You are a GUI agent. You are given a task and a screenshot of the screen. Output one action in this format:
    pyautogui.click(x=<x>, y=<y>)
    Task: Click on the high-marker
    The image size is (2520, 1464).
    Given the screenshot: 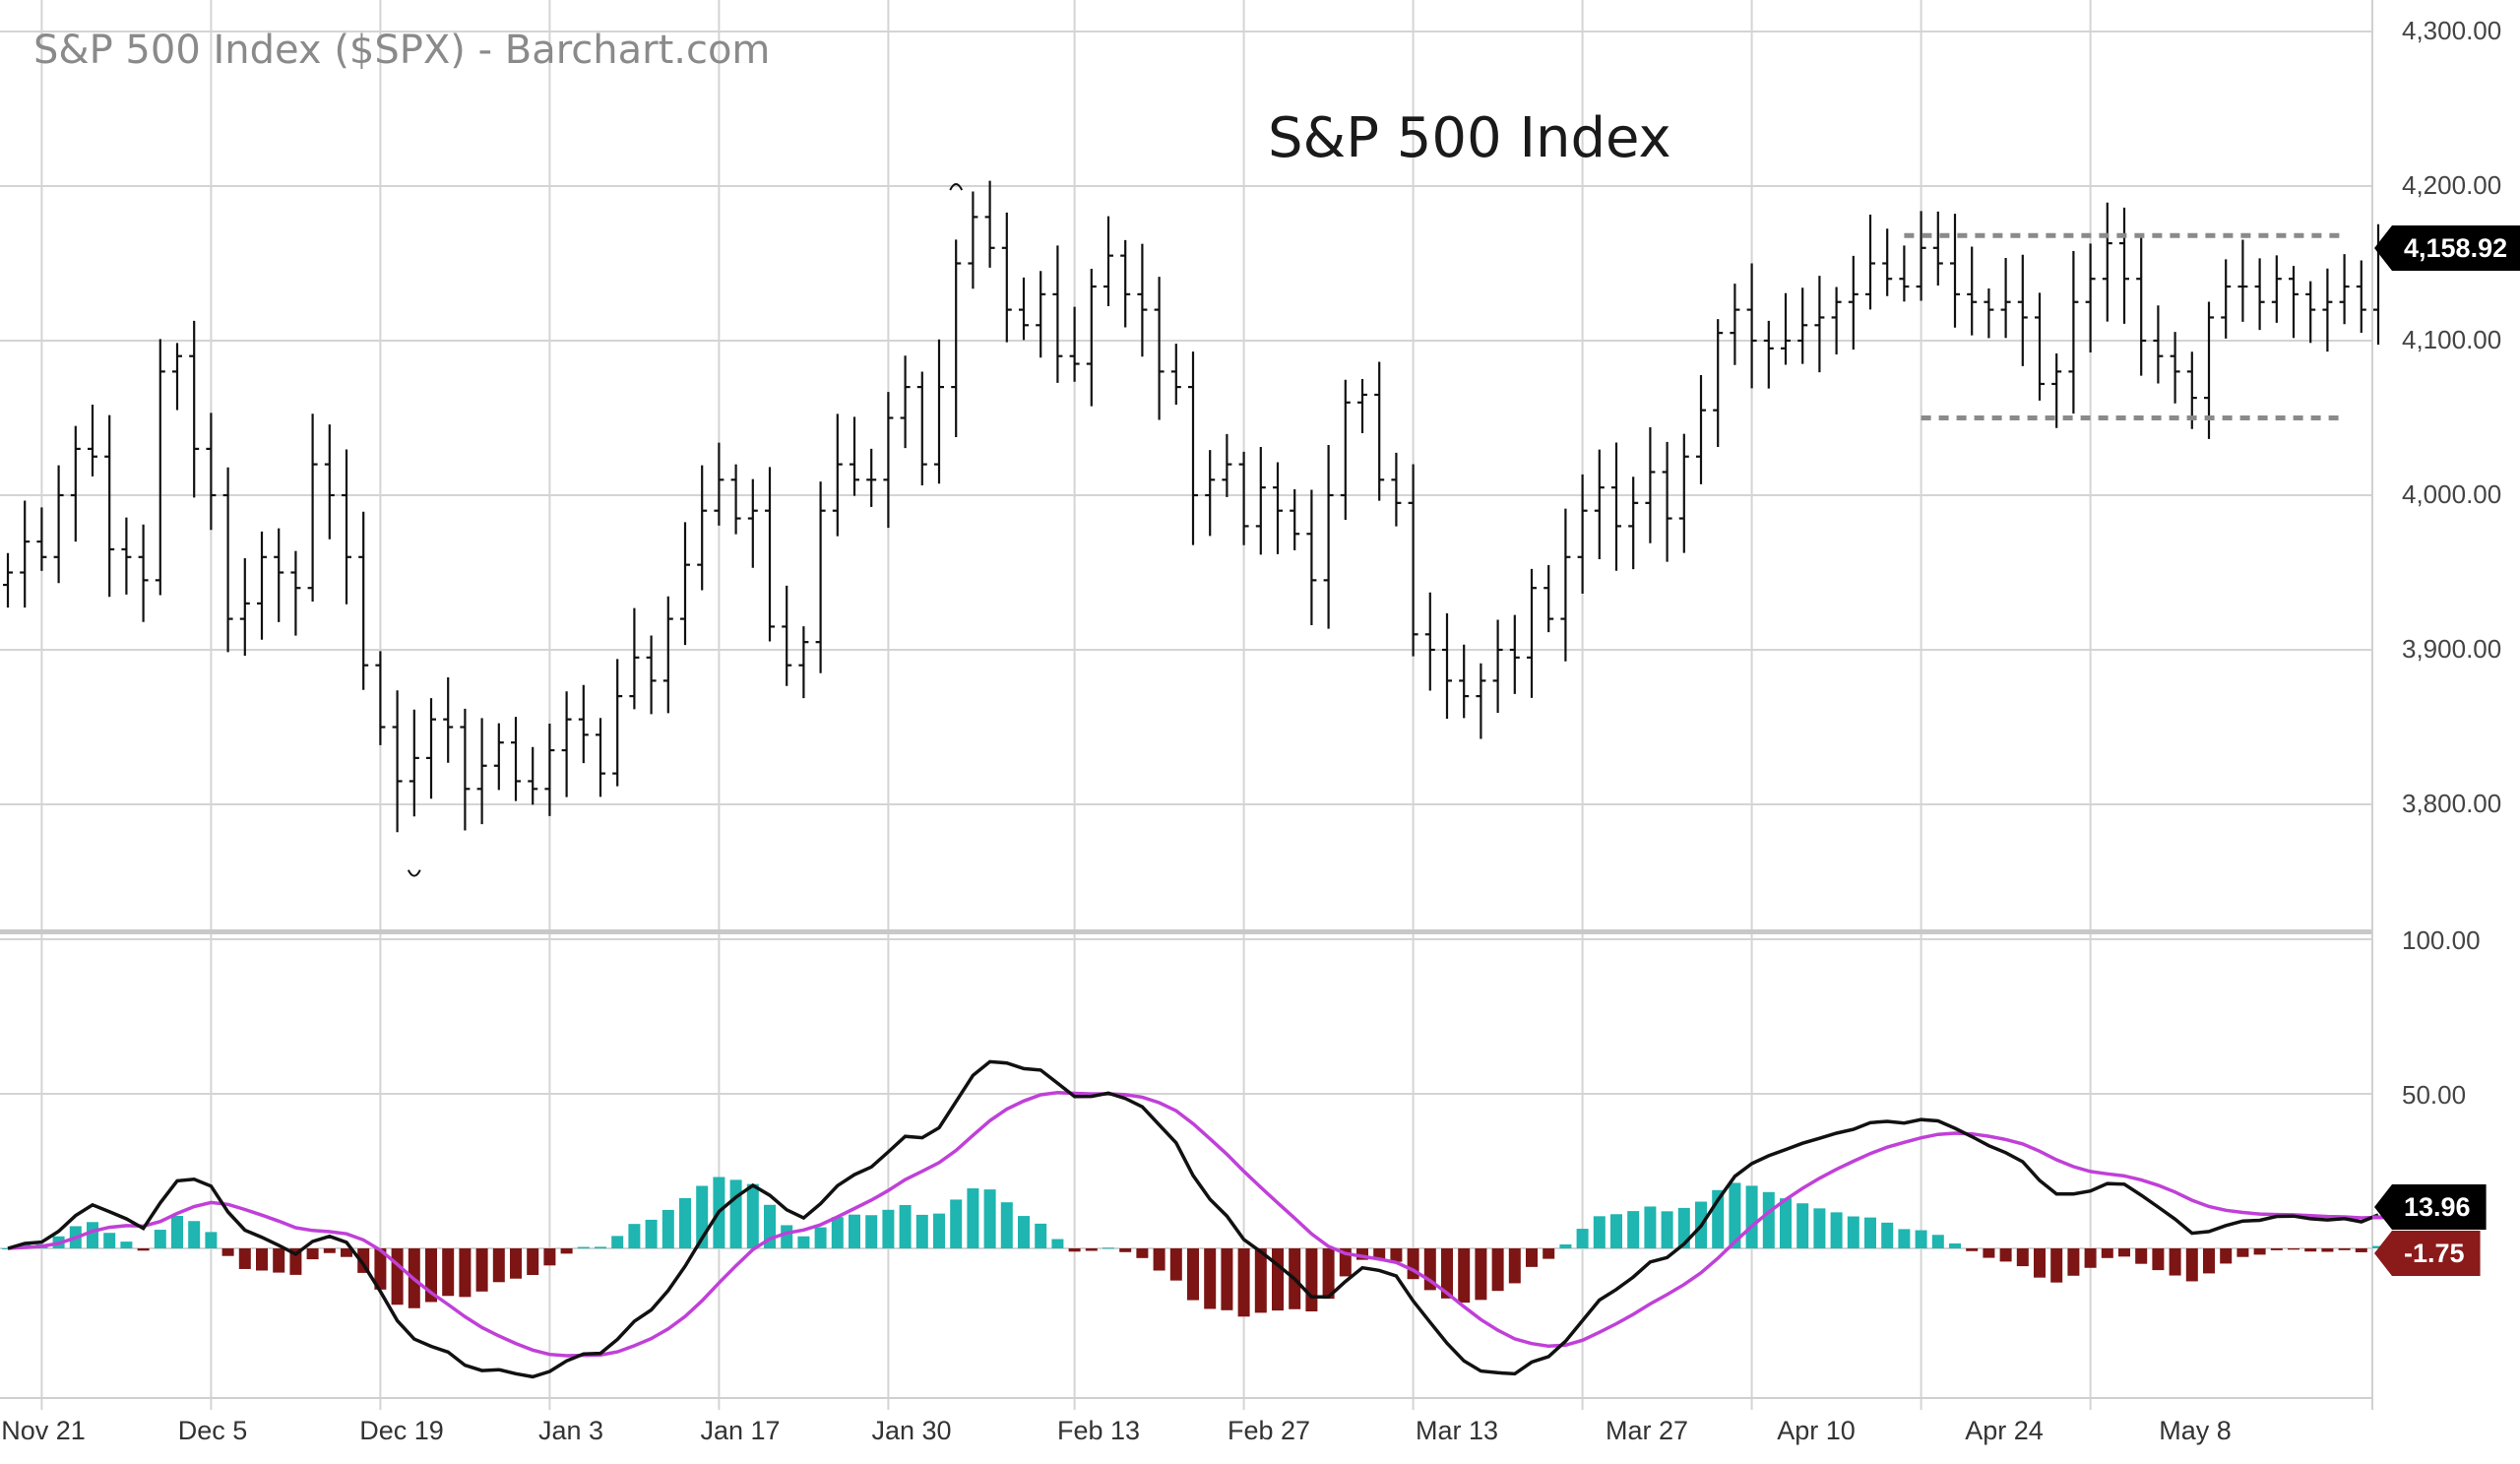 What is the action you would take?
    pyautogui.click(x=956, y=187)
    